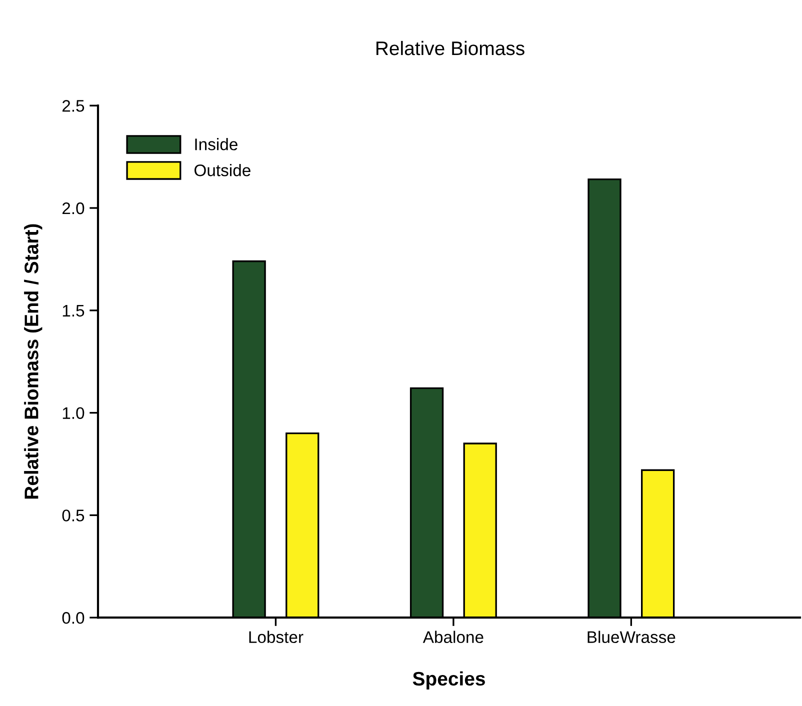  What do you see at coordinates (276, 637) in the screenshot?
I see `x-tick-label: Lobster` at bounding box center [276, 637].